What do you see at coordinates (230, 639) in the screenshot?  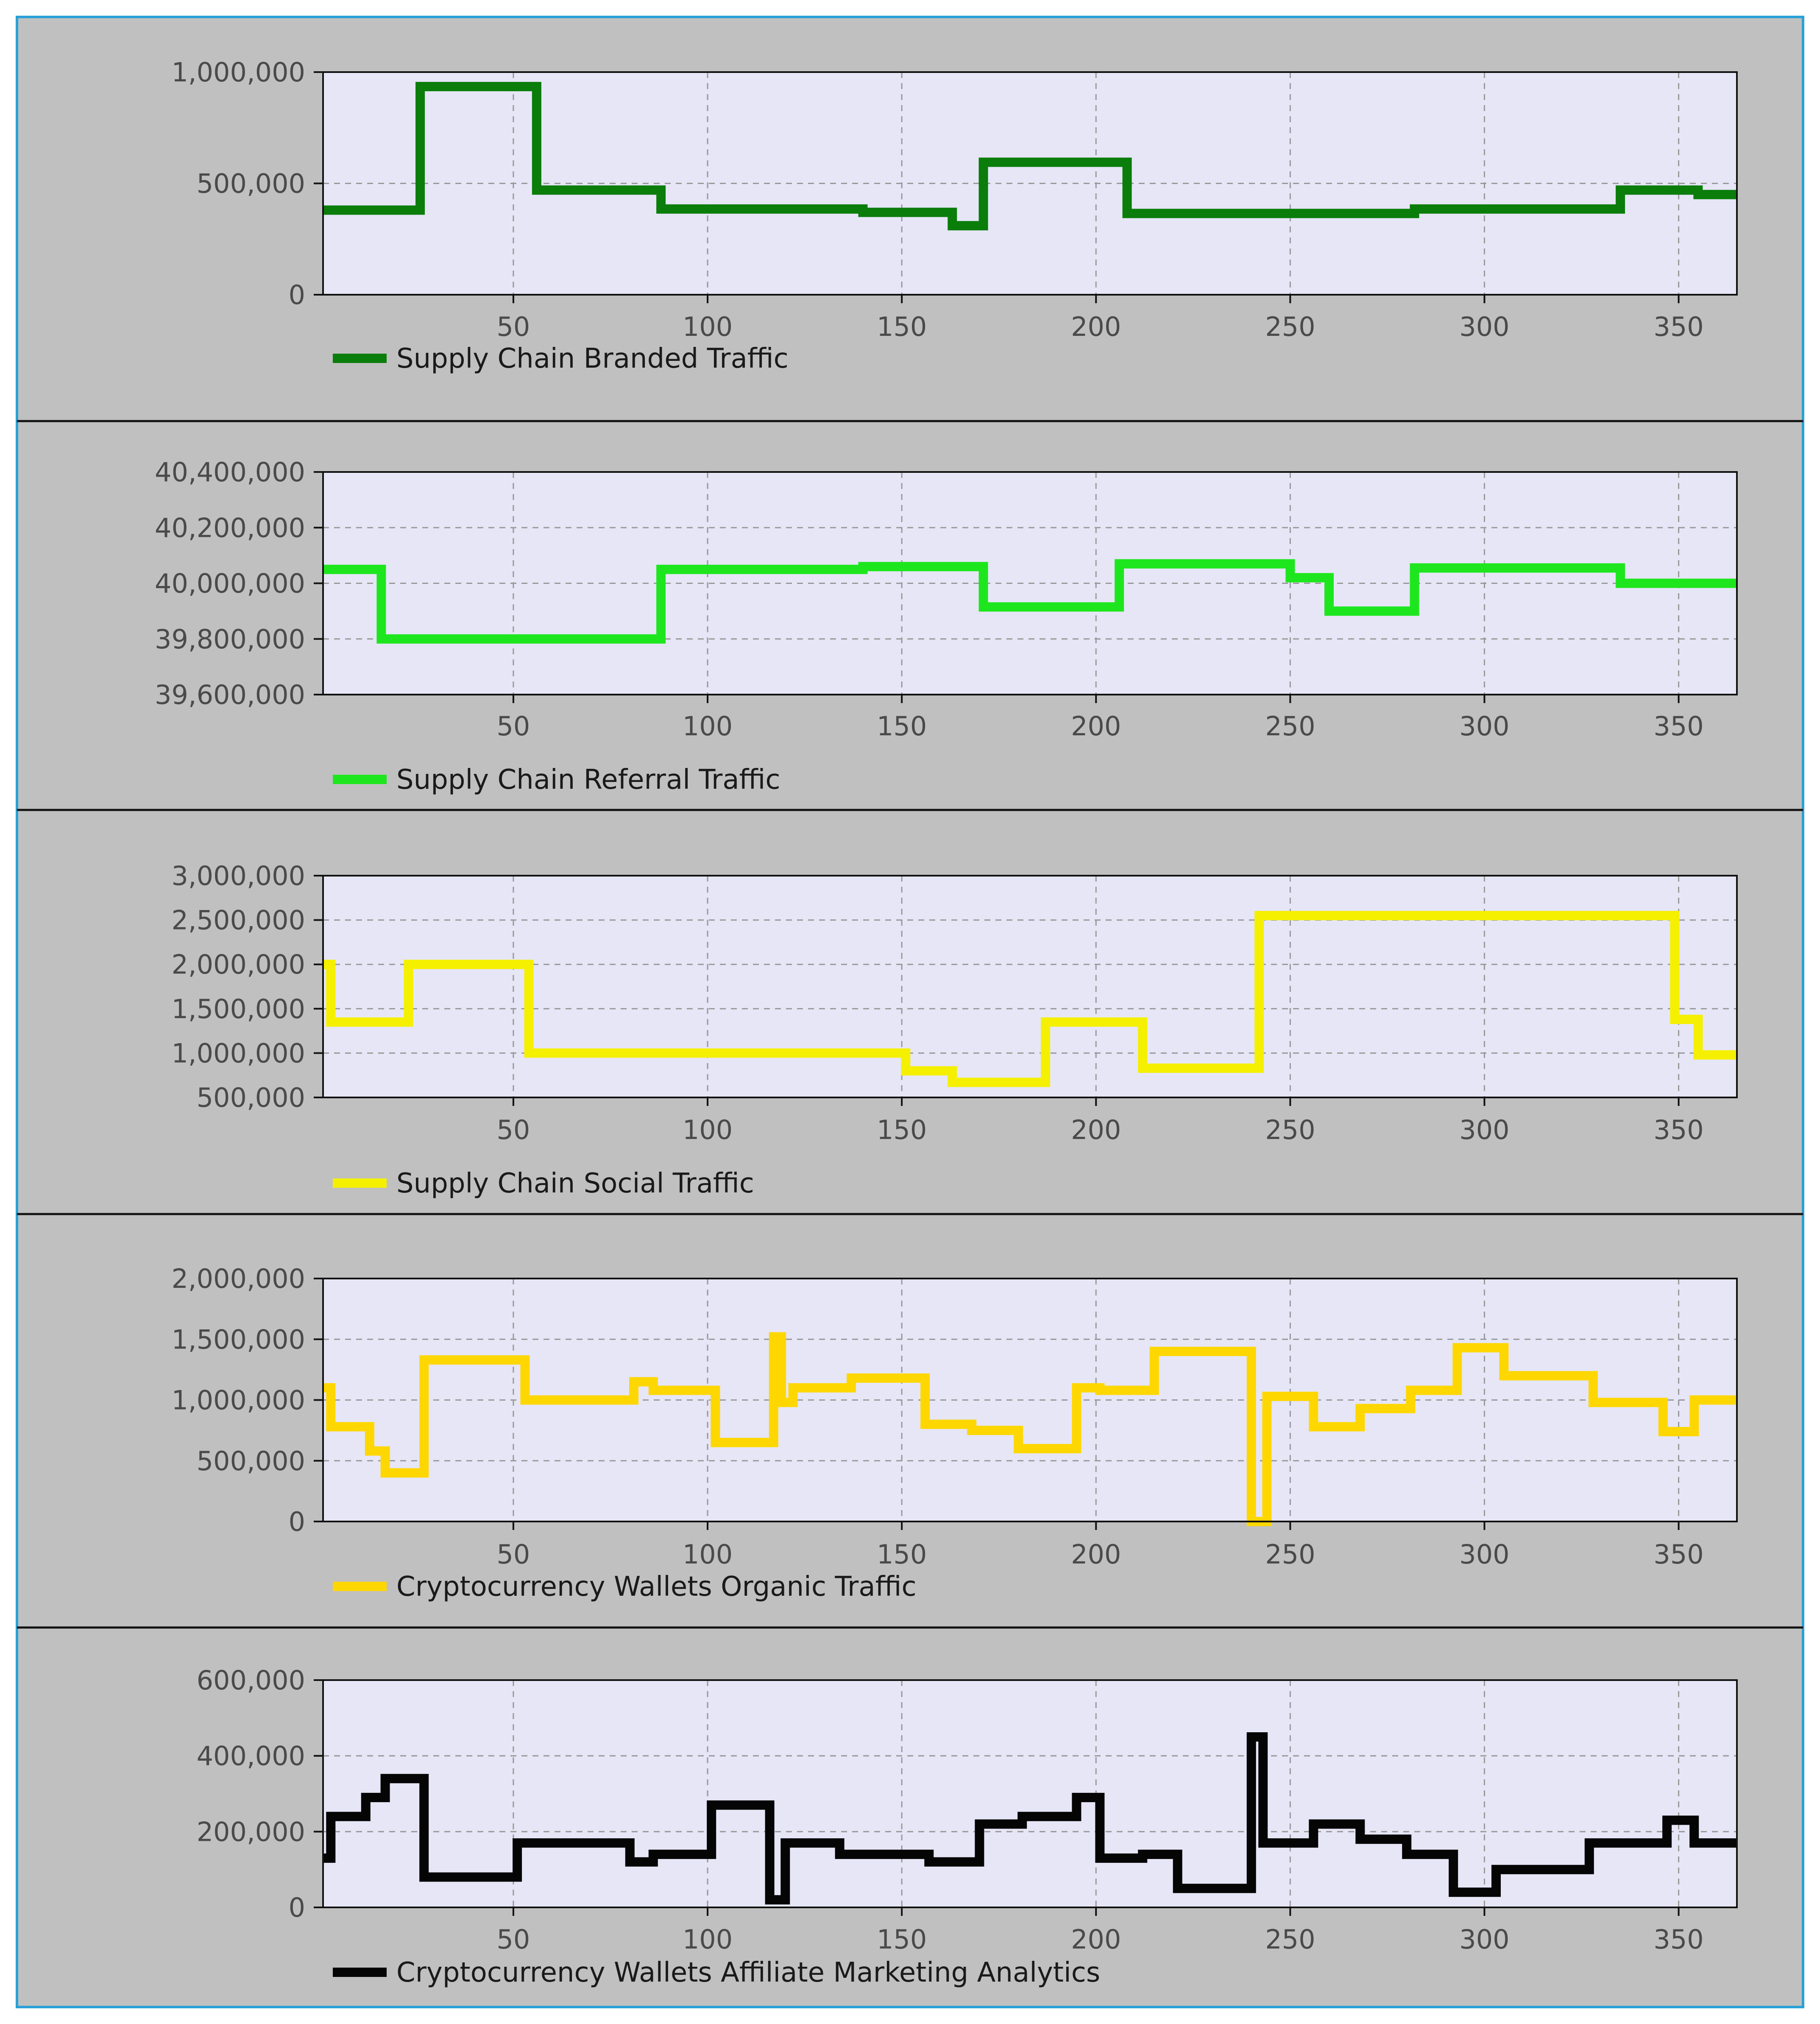 I see `y-tick-label: 39,800,000` at bounding box center [230, 639].